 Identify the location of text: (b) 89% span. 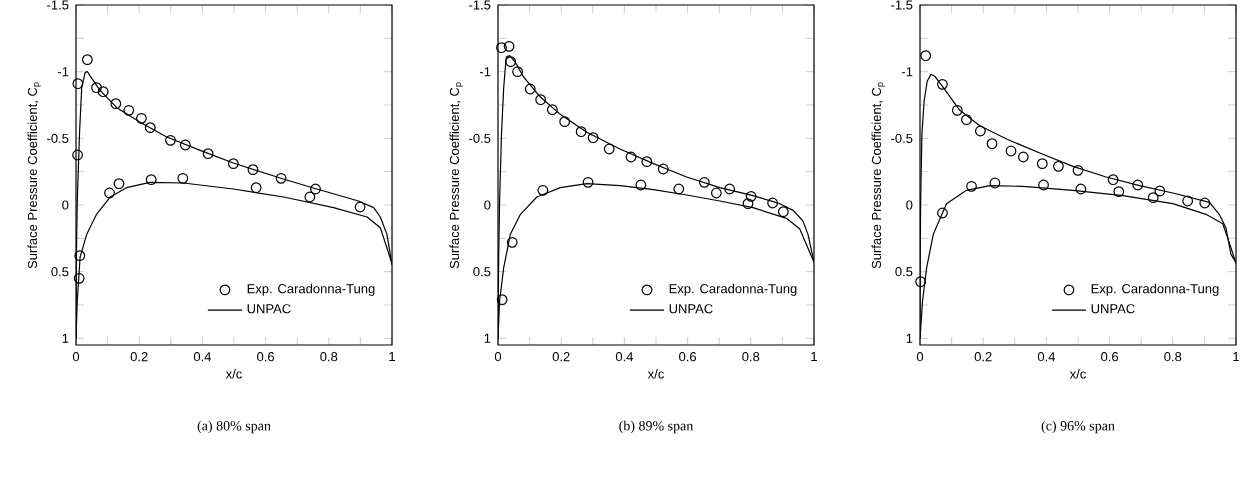
(656, 427).